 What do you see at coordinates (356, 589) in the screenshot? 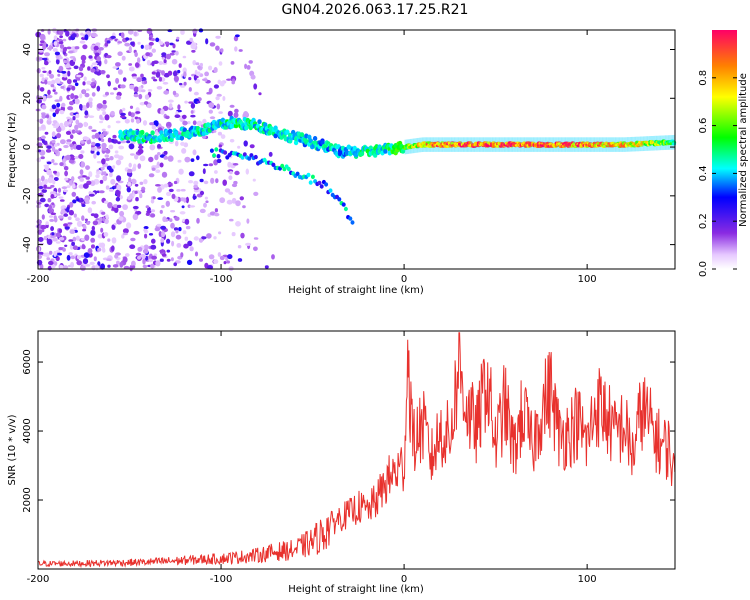
I see `snr-x-axis-label: Height of straight line (km)` at bounding box center [356, 589].